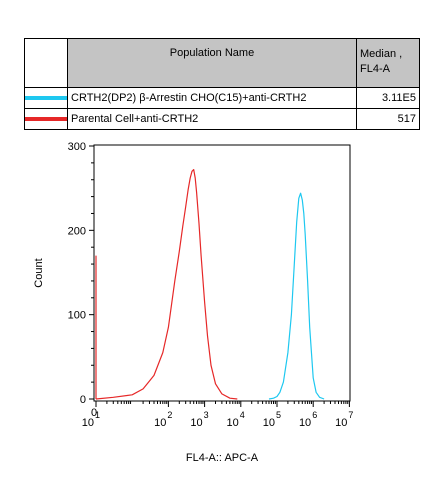  I want to click on header-name-text: Population Name, so click(212, 53).